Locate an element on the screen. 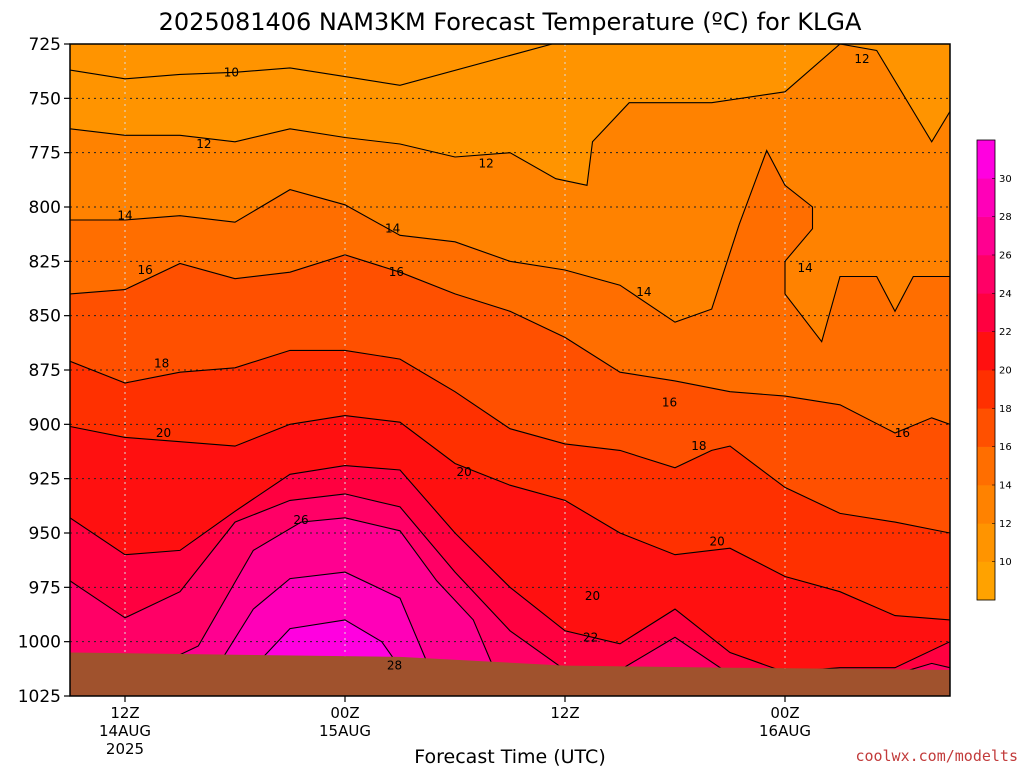 The height and width of the screenshot is (768, 1024). y-tick-label-750: 750 is located at coordinates (45, 99).